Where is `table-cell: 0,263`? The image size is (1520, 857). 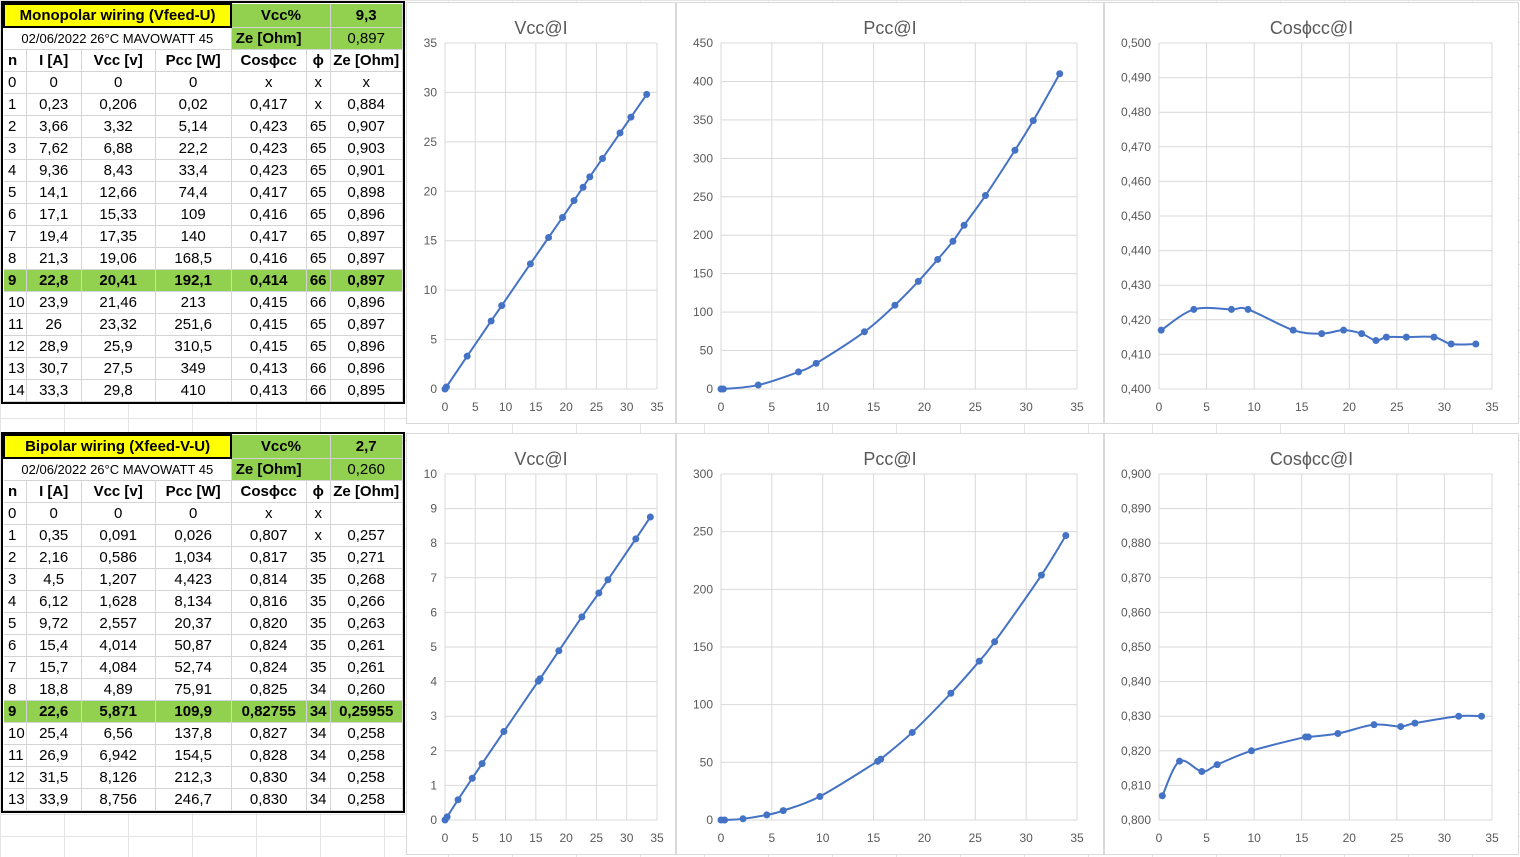 table-cell: 0,263 is located at coordinates (366, 623).